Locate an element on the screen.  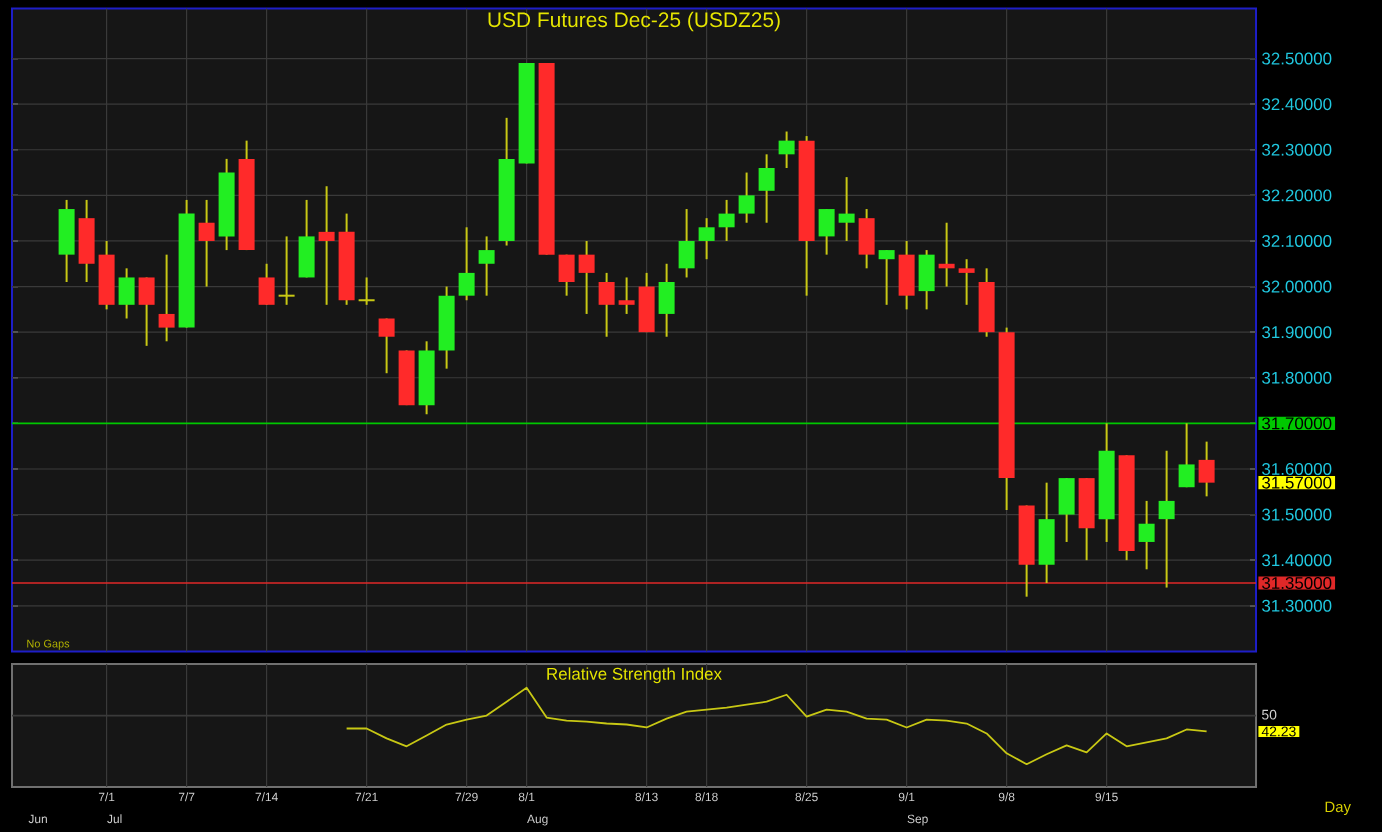
ref-line-label: 31.70000 is located at coordinates (1297, 423).